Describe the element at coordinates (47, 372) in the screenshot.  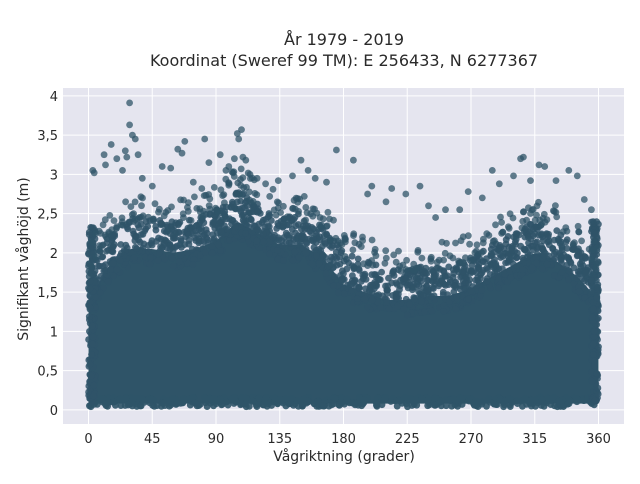
I see `y-tick-label: 0,5` at that location.